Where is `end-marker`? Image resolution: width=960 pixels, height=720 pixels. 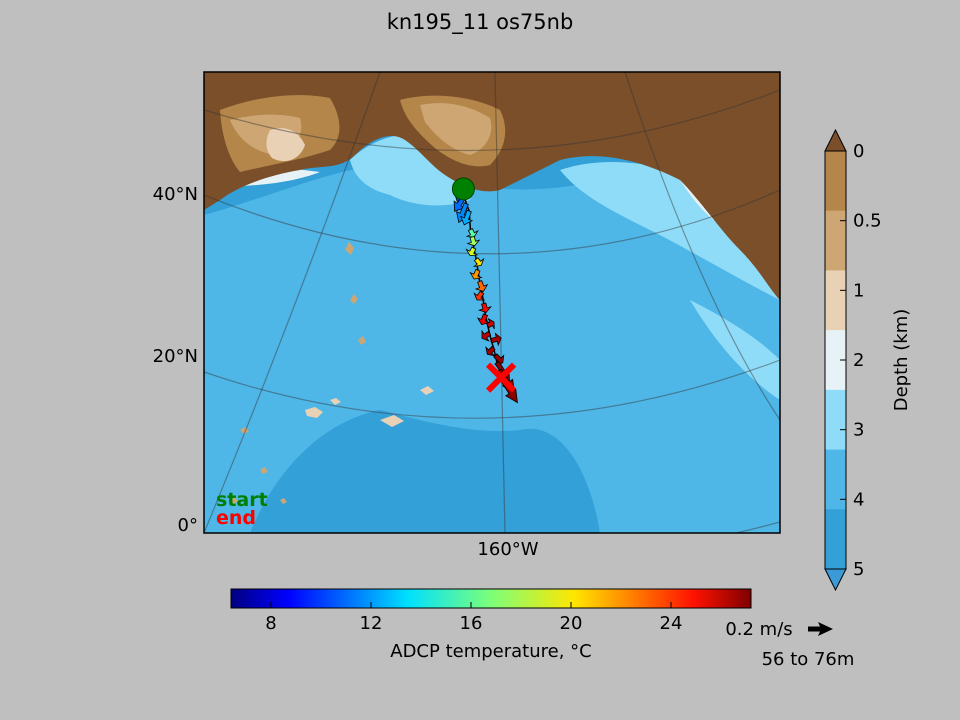
end-marker is located at coordinates (501, 377).